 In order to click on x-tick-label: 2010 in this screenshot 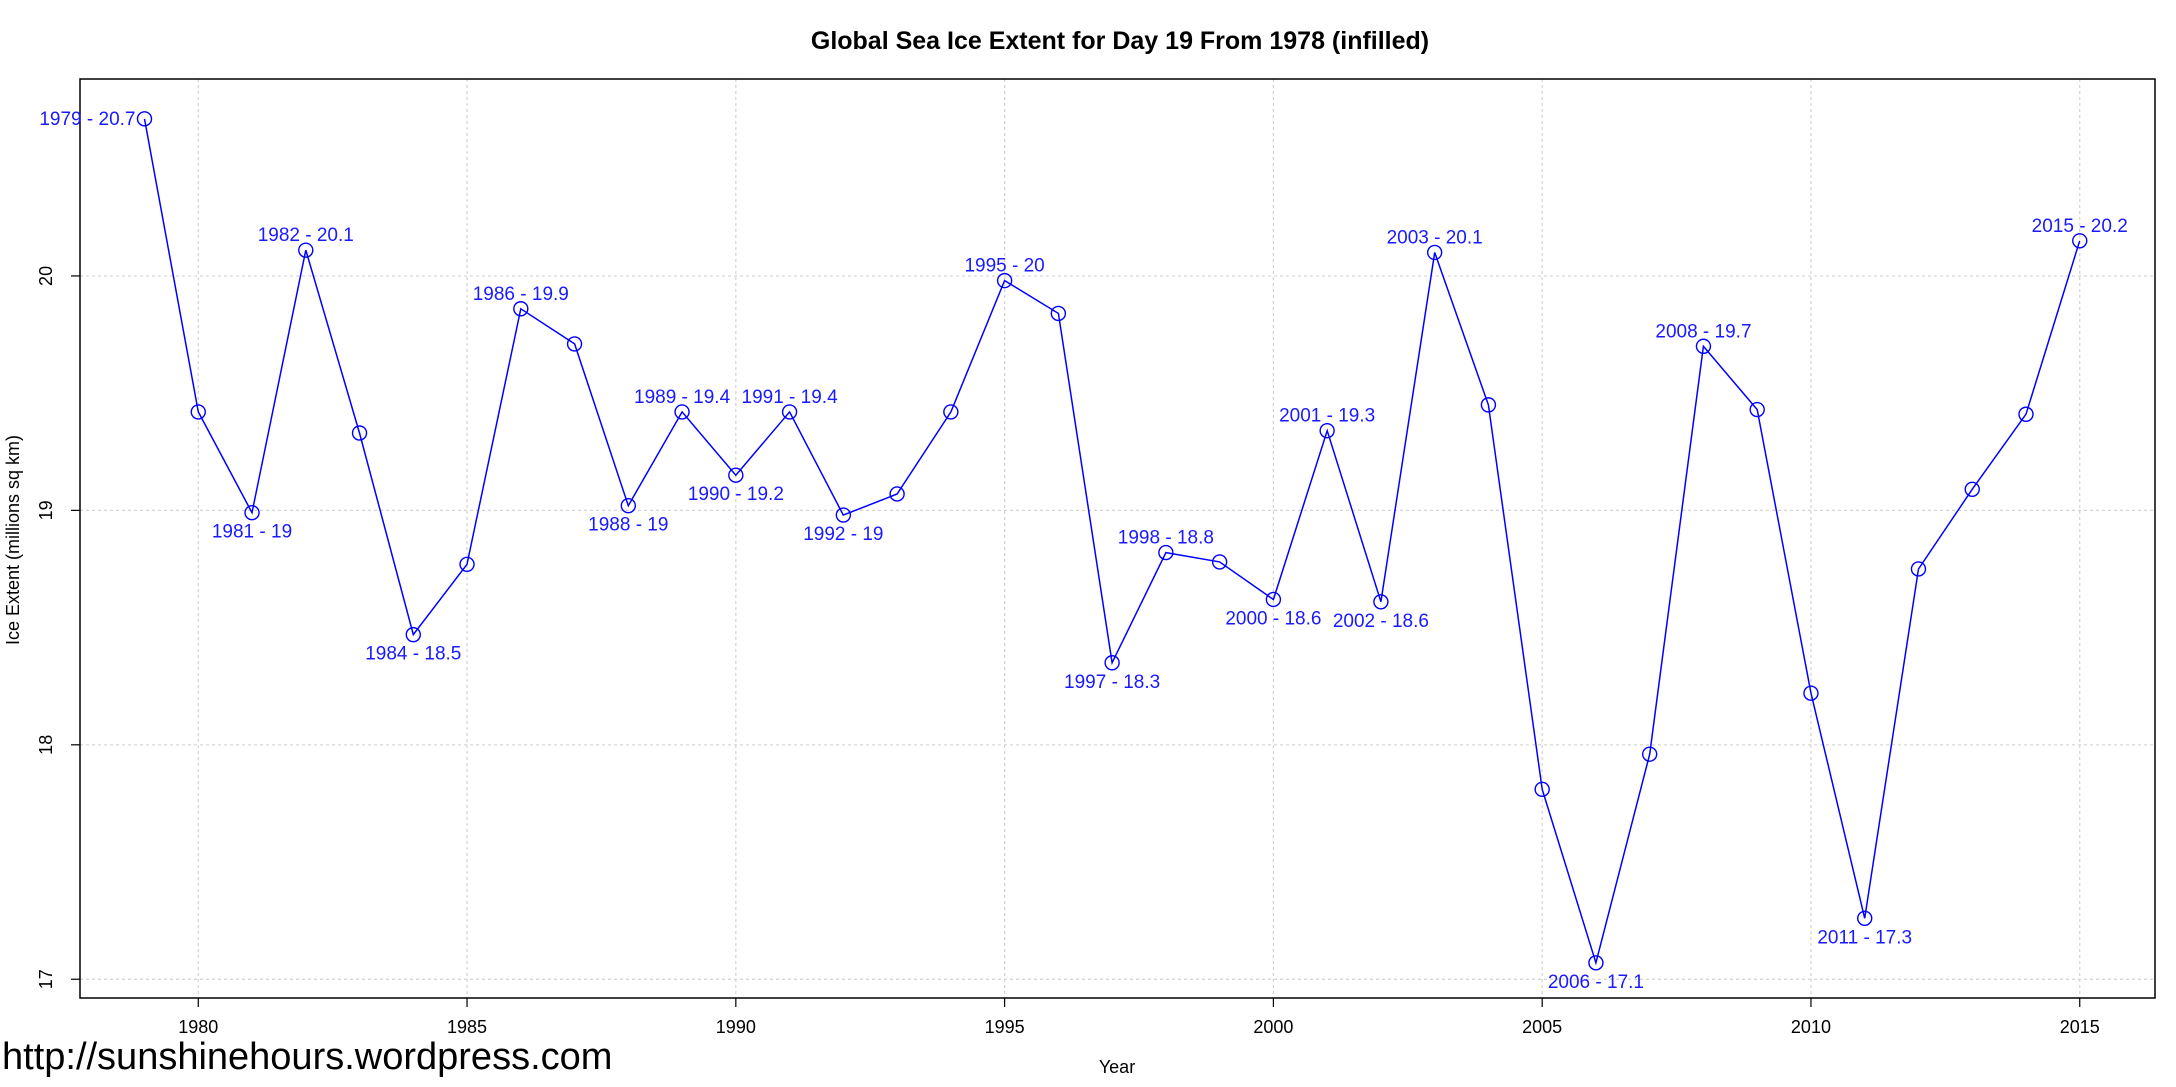, I will do `click(1811, 1027)`.